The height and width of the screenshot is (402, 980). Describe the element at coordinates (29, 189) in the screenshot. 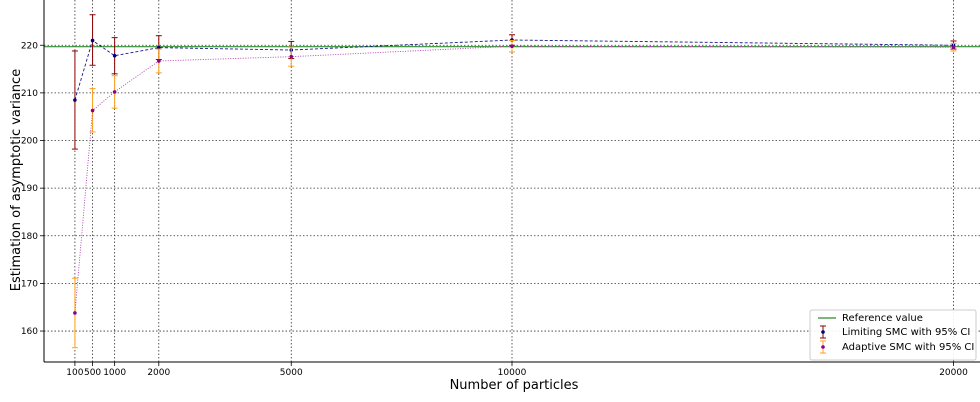

I see `y-tick-label: 190` at that location.